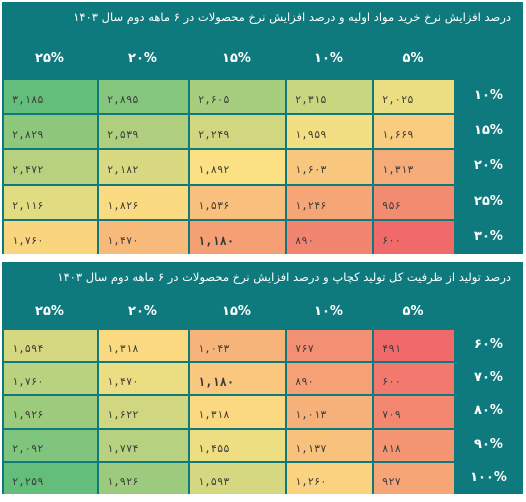 Image resolution: width=526 pixels, height=502 pixels. Describe the element at coordinates (143, 132) in the screenshot. I see `heatmap-cell: ۲,۵۳۹` at that location.